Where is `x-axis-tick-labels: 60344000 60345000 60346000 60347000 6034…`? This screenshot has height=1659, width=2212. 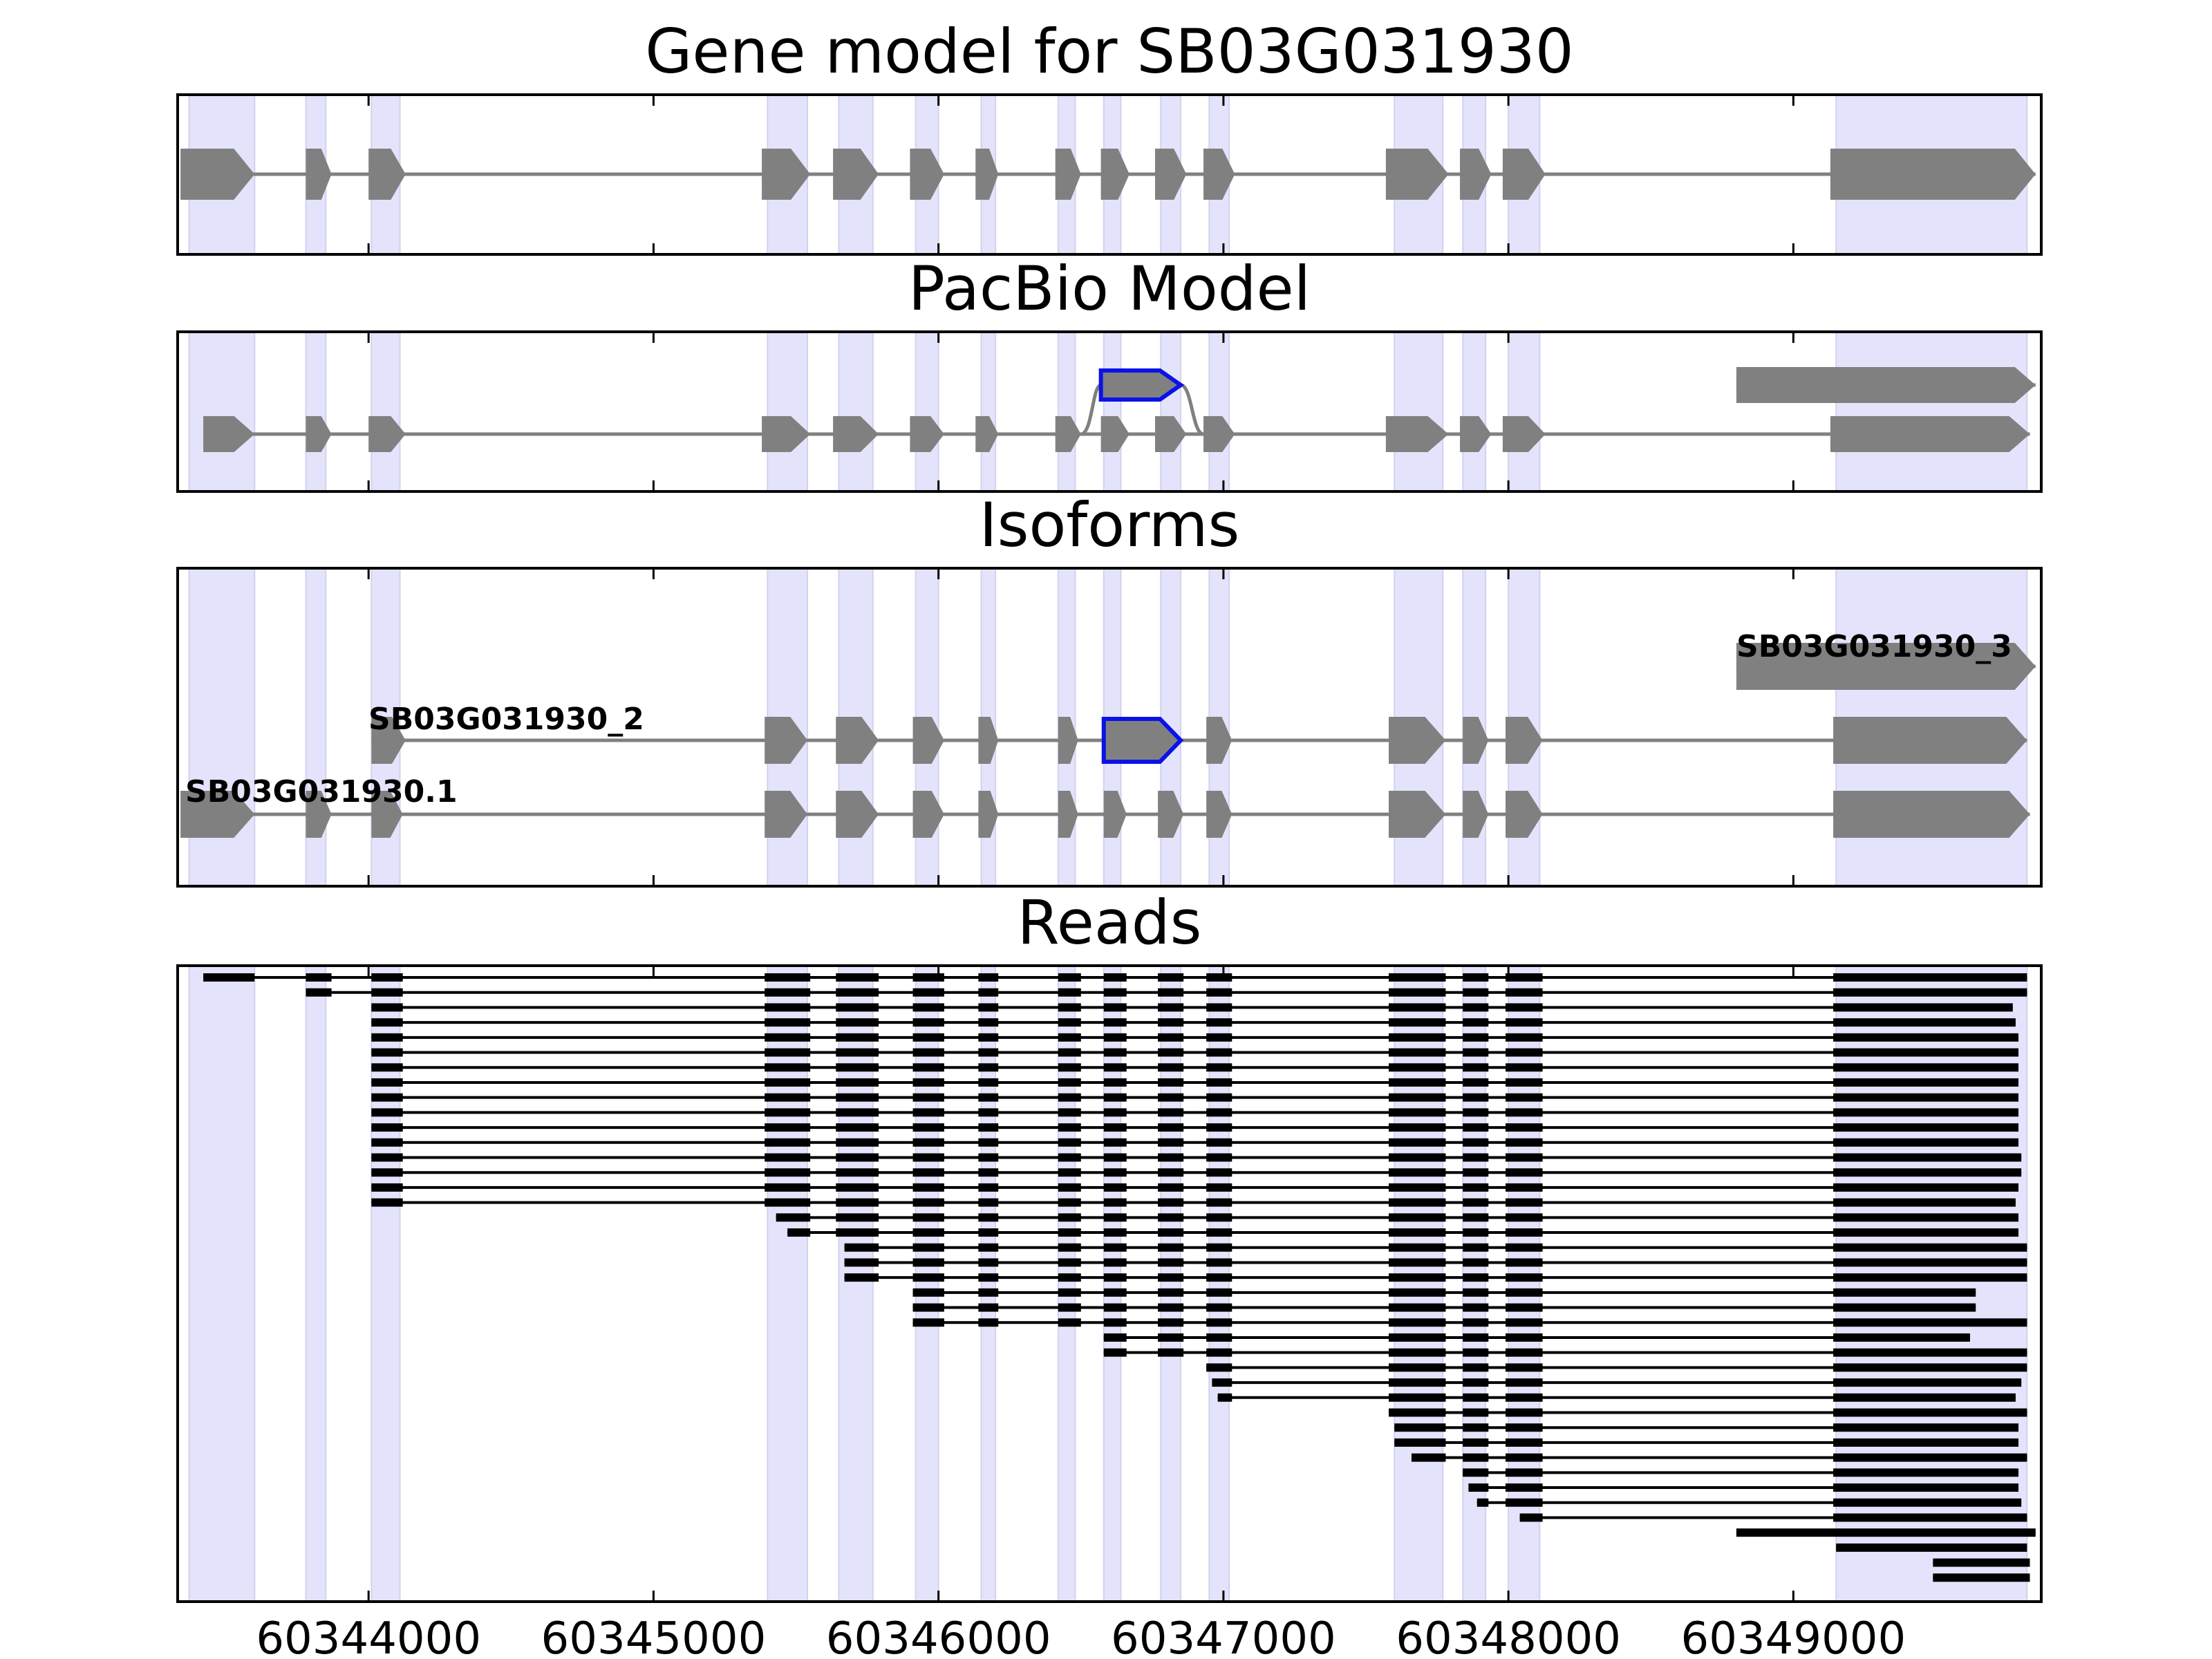 x-axis-tick-labels: 60344000 60345000 60346000 60347000 6034… is located at coordinates (1081, 1636).